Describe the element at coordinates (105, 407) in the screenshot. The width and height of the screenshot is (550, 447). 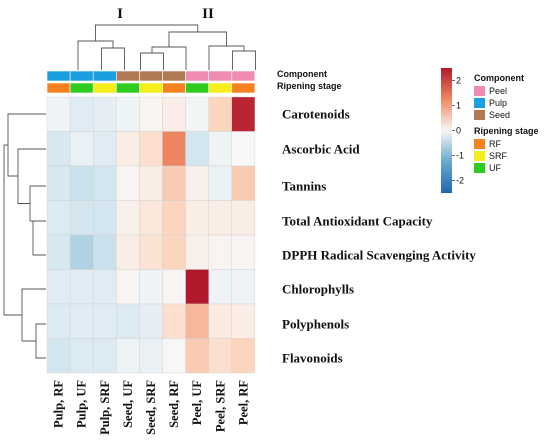
I see `column-label: Pulp, SRF` at that location.